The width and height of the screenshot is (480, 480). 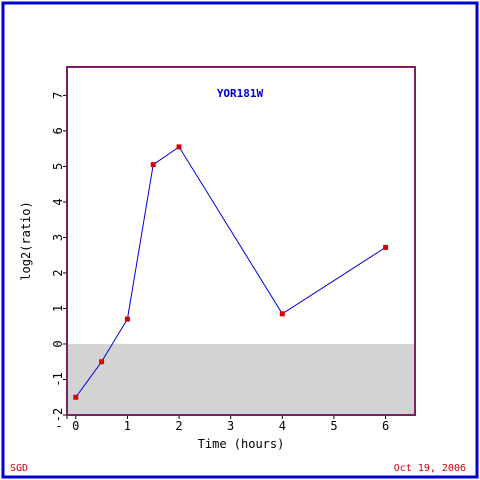 I want to click on y-tick-label: 6, so click(x=58, y=130).